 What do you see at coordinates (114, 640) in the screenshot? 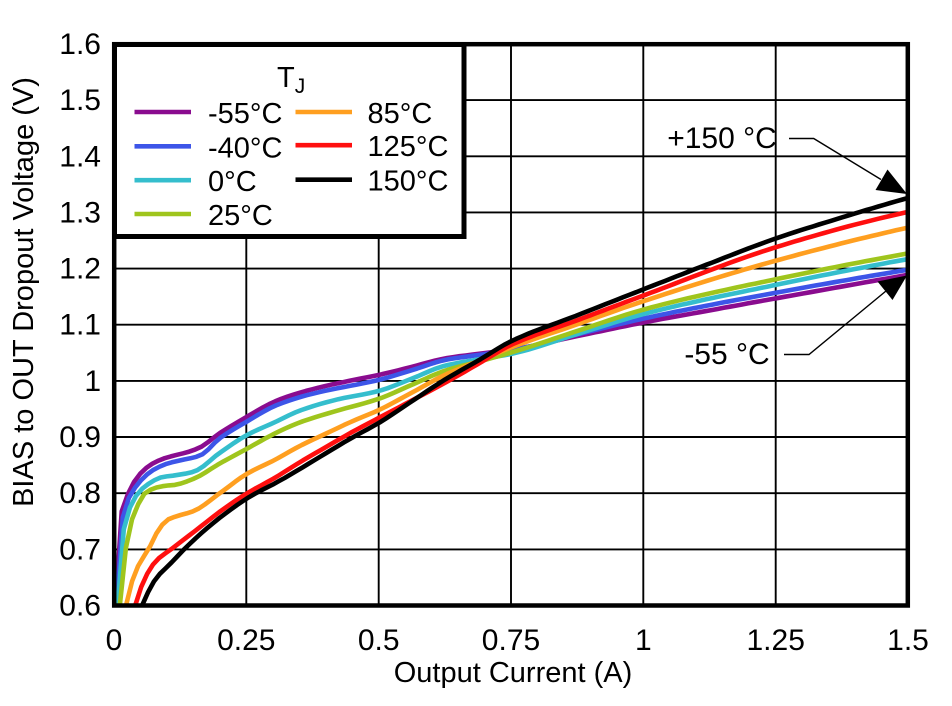
I see `svg-text: 0` at bounding box center [114, 640].